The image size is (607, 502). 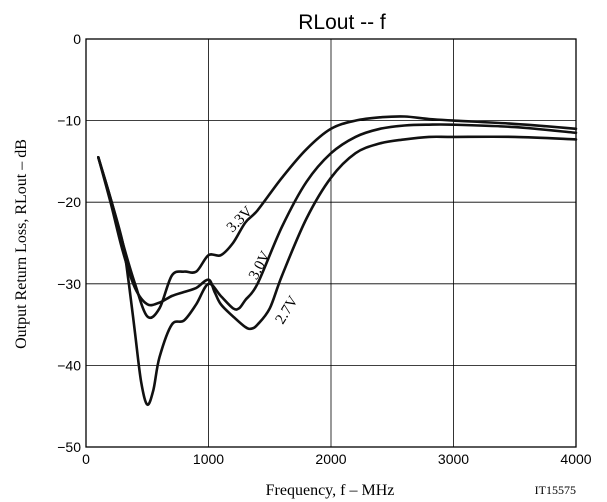 What do you see at coordinates (555, 490) in the screenshot?
I see `figure-id: IT15575` at bounding box center [555, 490].